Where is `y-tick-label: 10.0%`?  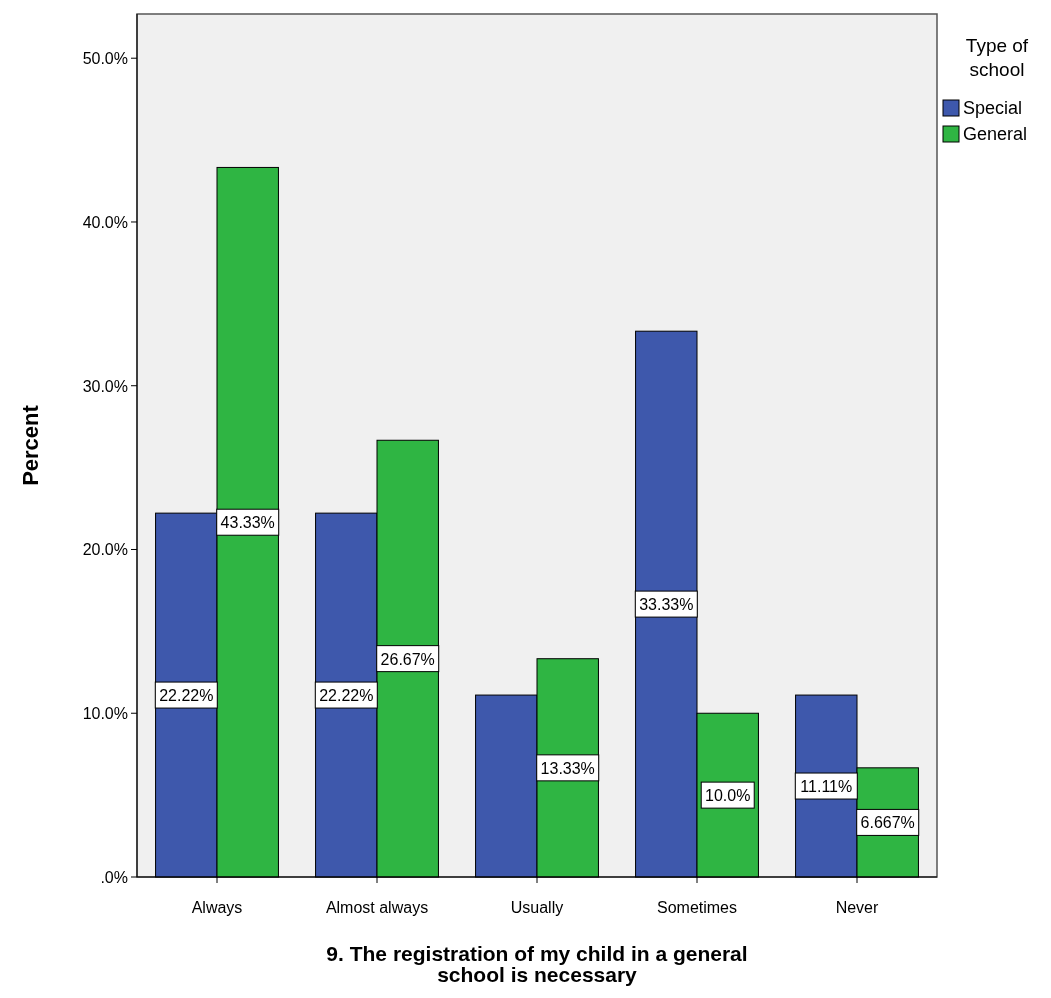 y-tick-label: 10.0% is located at coordinates (105, 714).